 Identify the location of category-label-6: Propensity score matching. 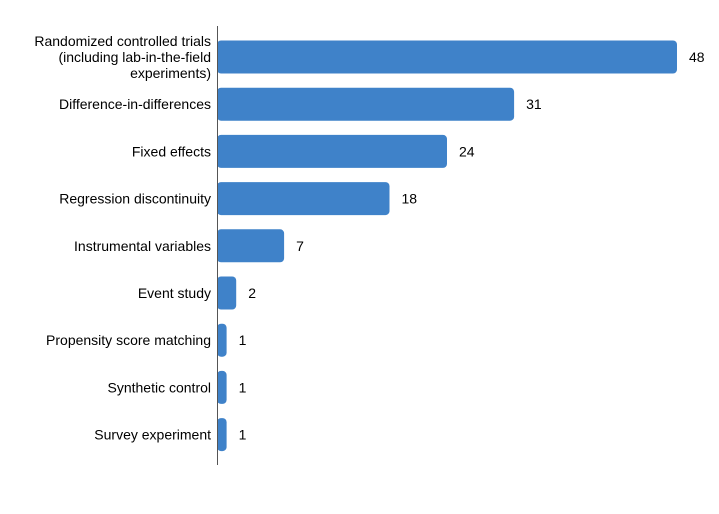
(128, 340).